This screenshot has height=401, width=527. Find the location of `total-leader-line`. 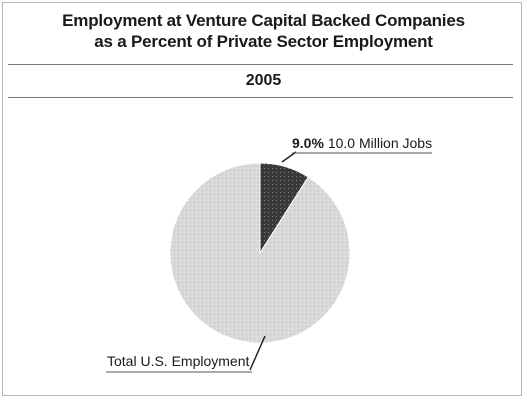

total-leader-line is located at coordinates (257, 353).